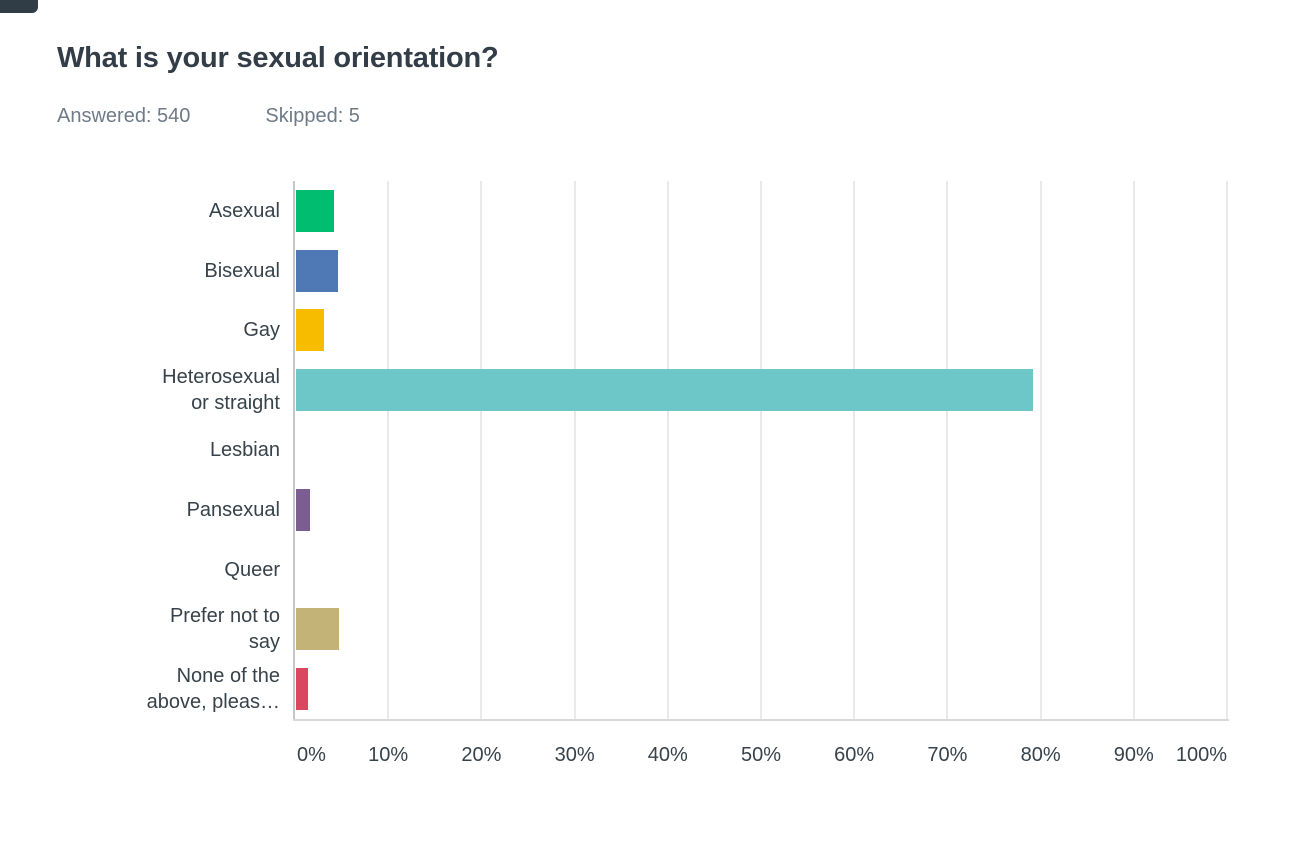 Image resolution: width=1292 pixels, height=842 pixels. I want to click on category-label-line: Asexual, so click(244, 210).